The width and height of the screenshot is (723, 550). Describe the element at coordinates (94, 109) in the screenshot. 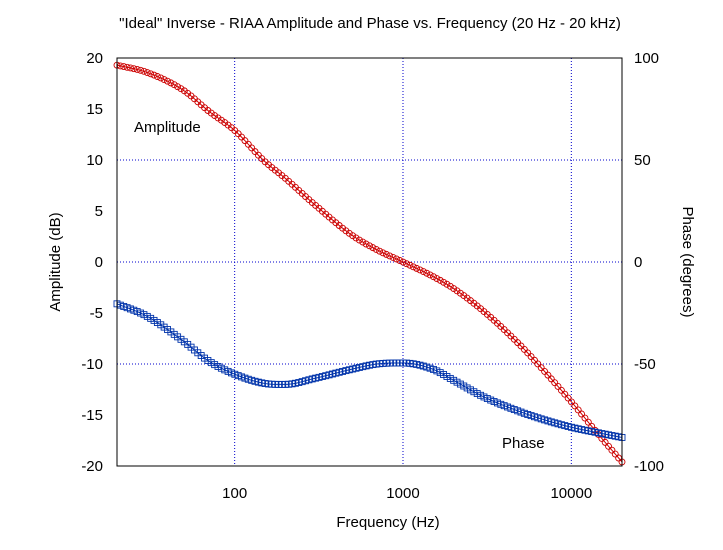

I see `y-left-tick-label: 15` at that location.